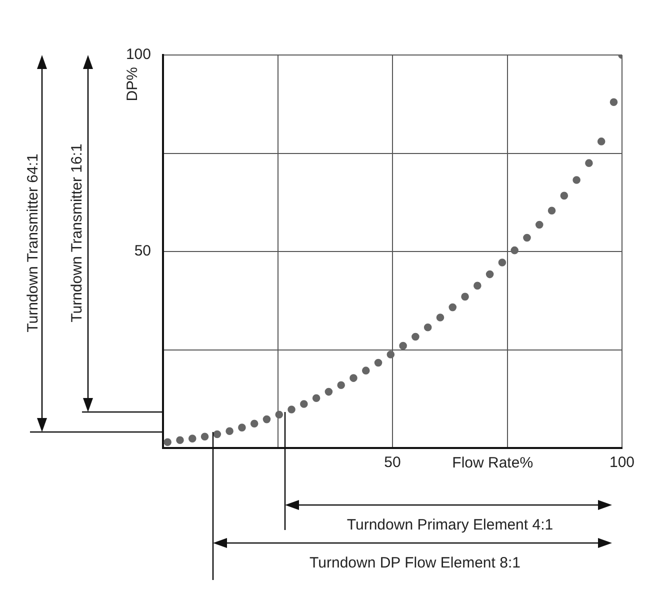  What do you see at coordinates (33, 243) in the screenshot?
I see `text: Turndown Transmitter 64:1` at bounding box center [33, 243].